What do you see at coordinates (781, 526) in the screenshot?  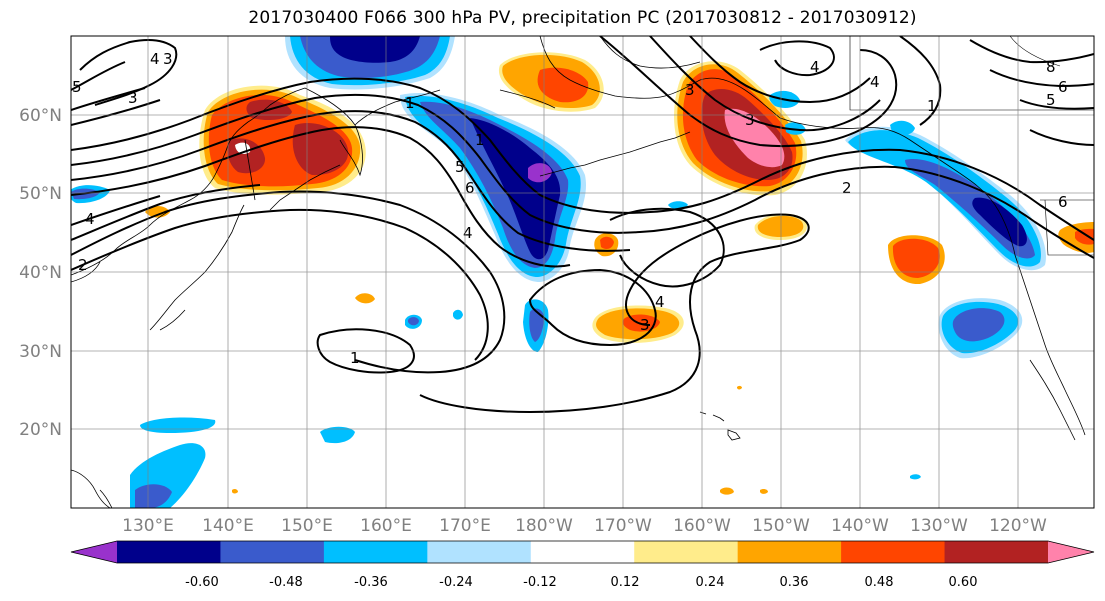 I see `lon-label: 150°W` at bounding box center [781, 526].